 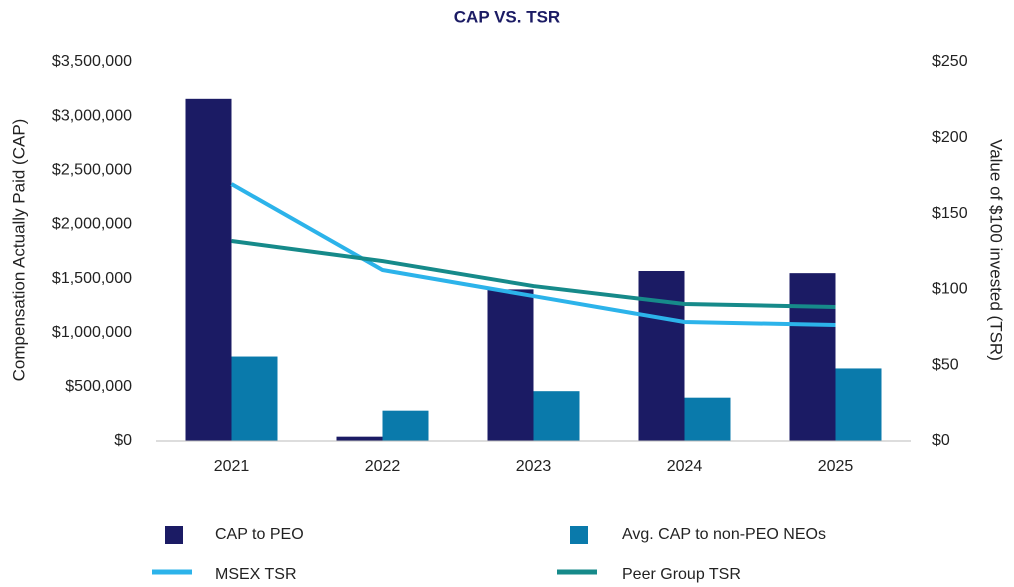 I want to click on legend-label: MSEX TSR, so click(x=256, y=574).